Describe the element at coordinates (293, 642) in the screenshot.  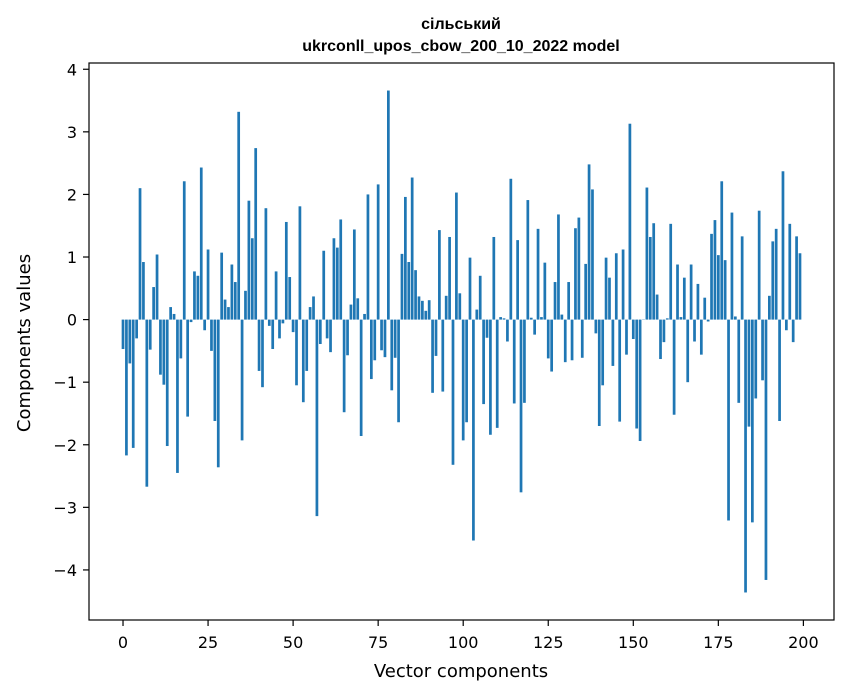
I see `x-tick-label: 50` at that location.